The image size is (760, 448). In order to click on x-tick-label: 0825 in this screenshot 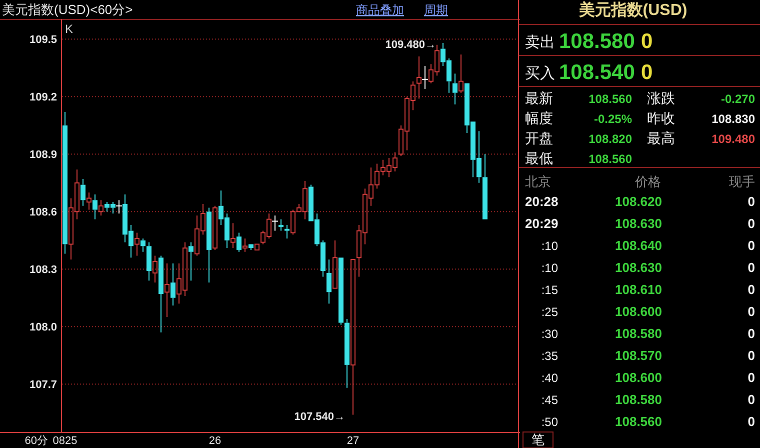, I will do `click(65, 441)`.